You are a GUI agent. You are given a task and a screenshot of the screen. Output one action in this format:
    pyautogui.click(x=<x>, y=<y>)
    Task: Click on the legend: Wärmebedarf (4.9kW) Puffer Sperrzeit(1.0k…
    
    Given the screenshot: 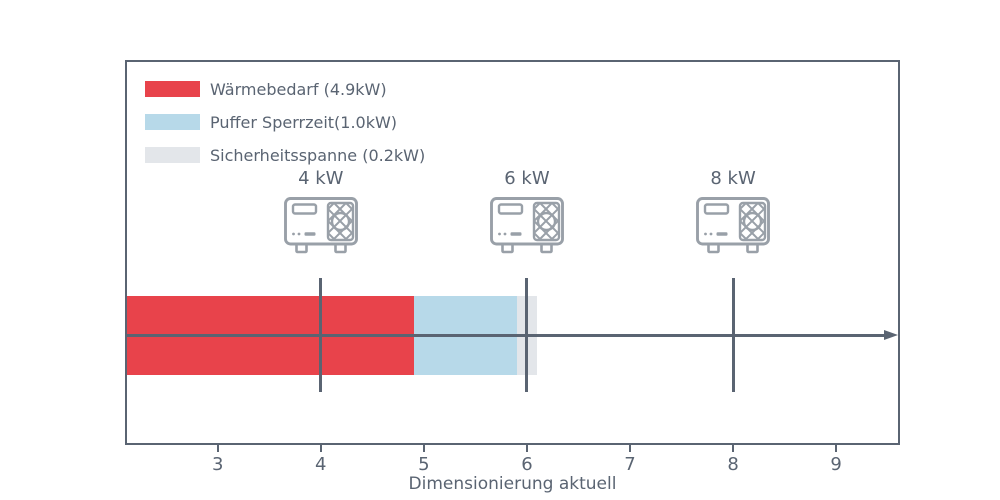 What is the action you would take?
    pyautogui.click(x=285, y=129)
    